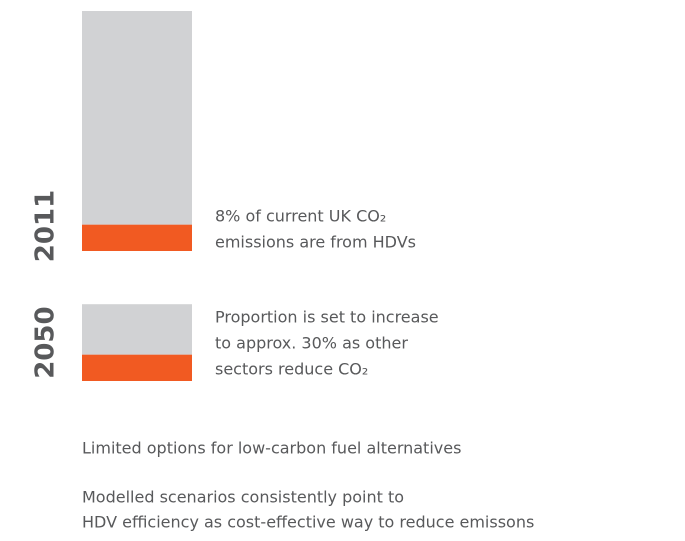 The height and width of the screenshot is (541, 685). Describe the element at coordinates (243, 497) in the screenshot. I see `note: Modelled scenarios consistently point to` at that location.